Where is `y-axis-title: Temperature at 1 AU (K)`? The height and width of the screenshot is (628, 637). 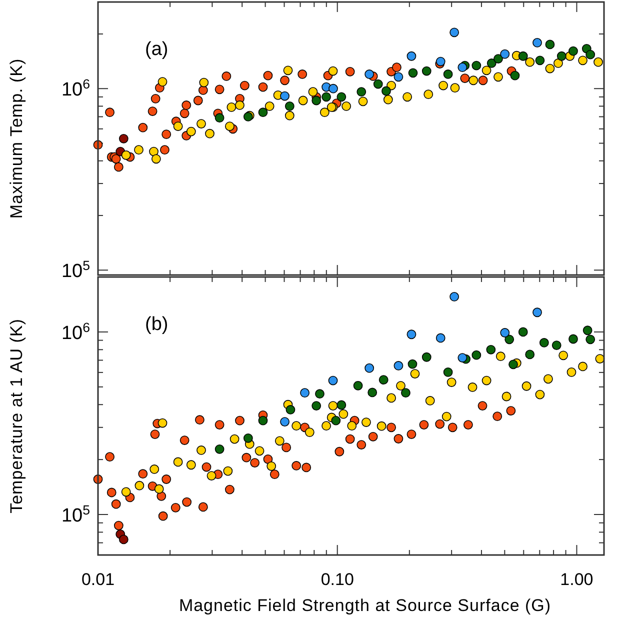
y-axis-title: Temperature at 1 AU (K) is located at coordinates (16, 416).